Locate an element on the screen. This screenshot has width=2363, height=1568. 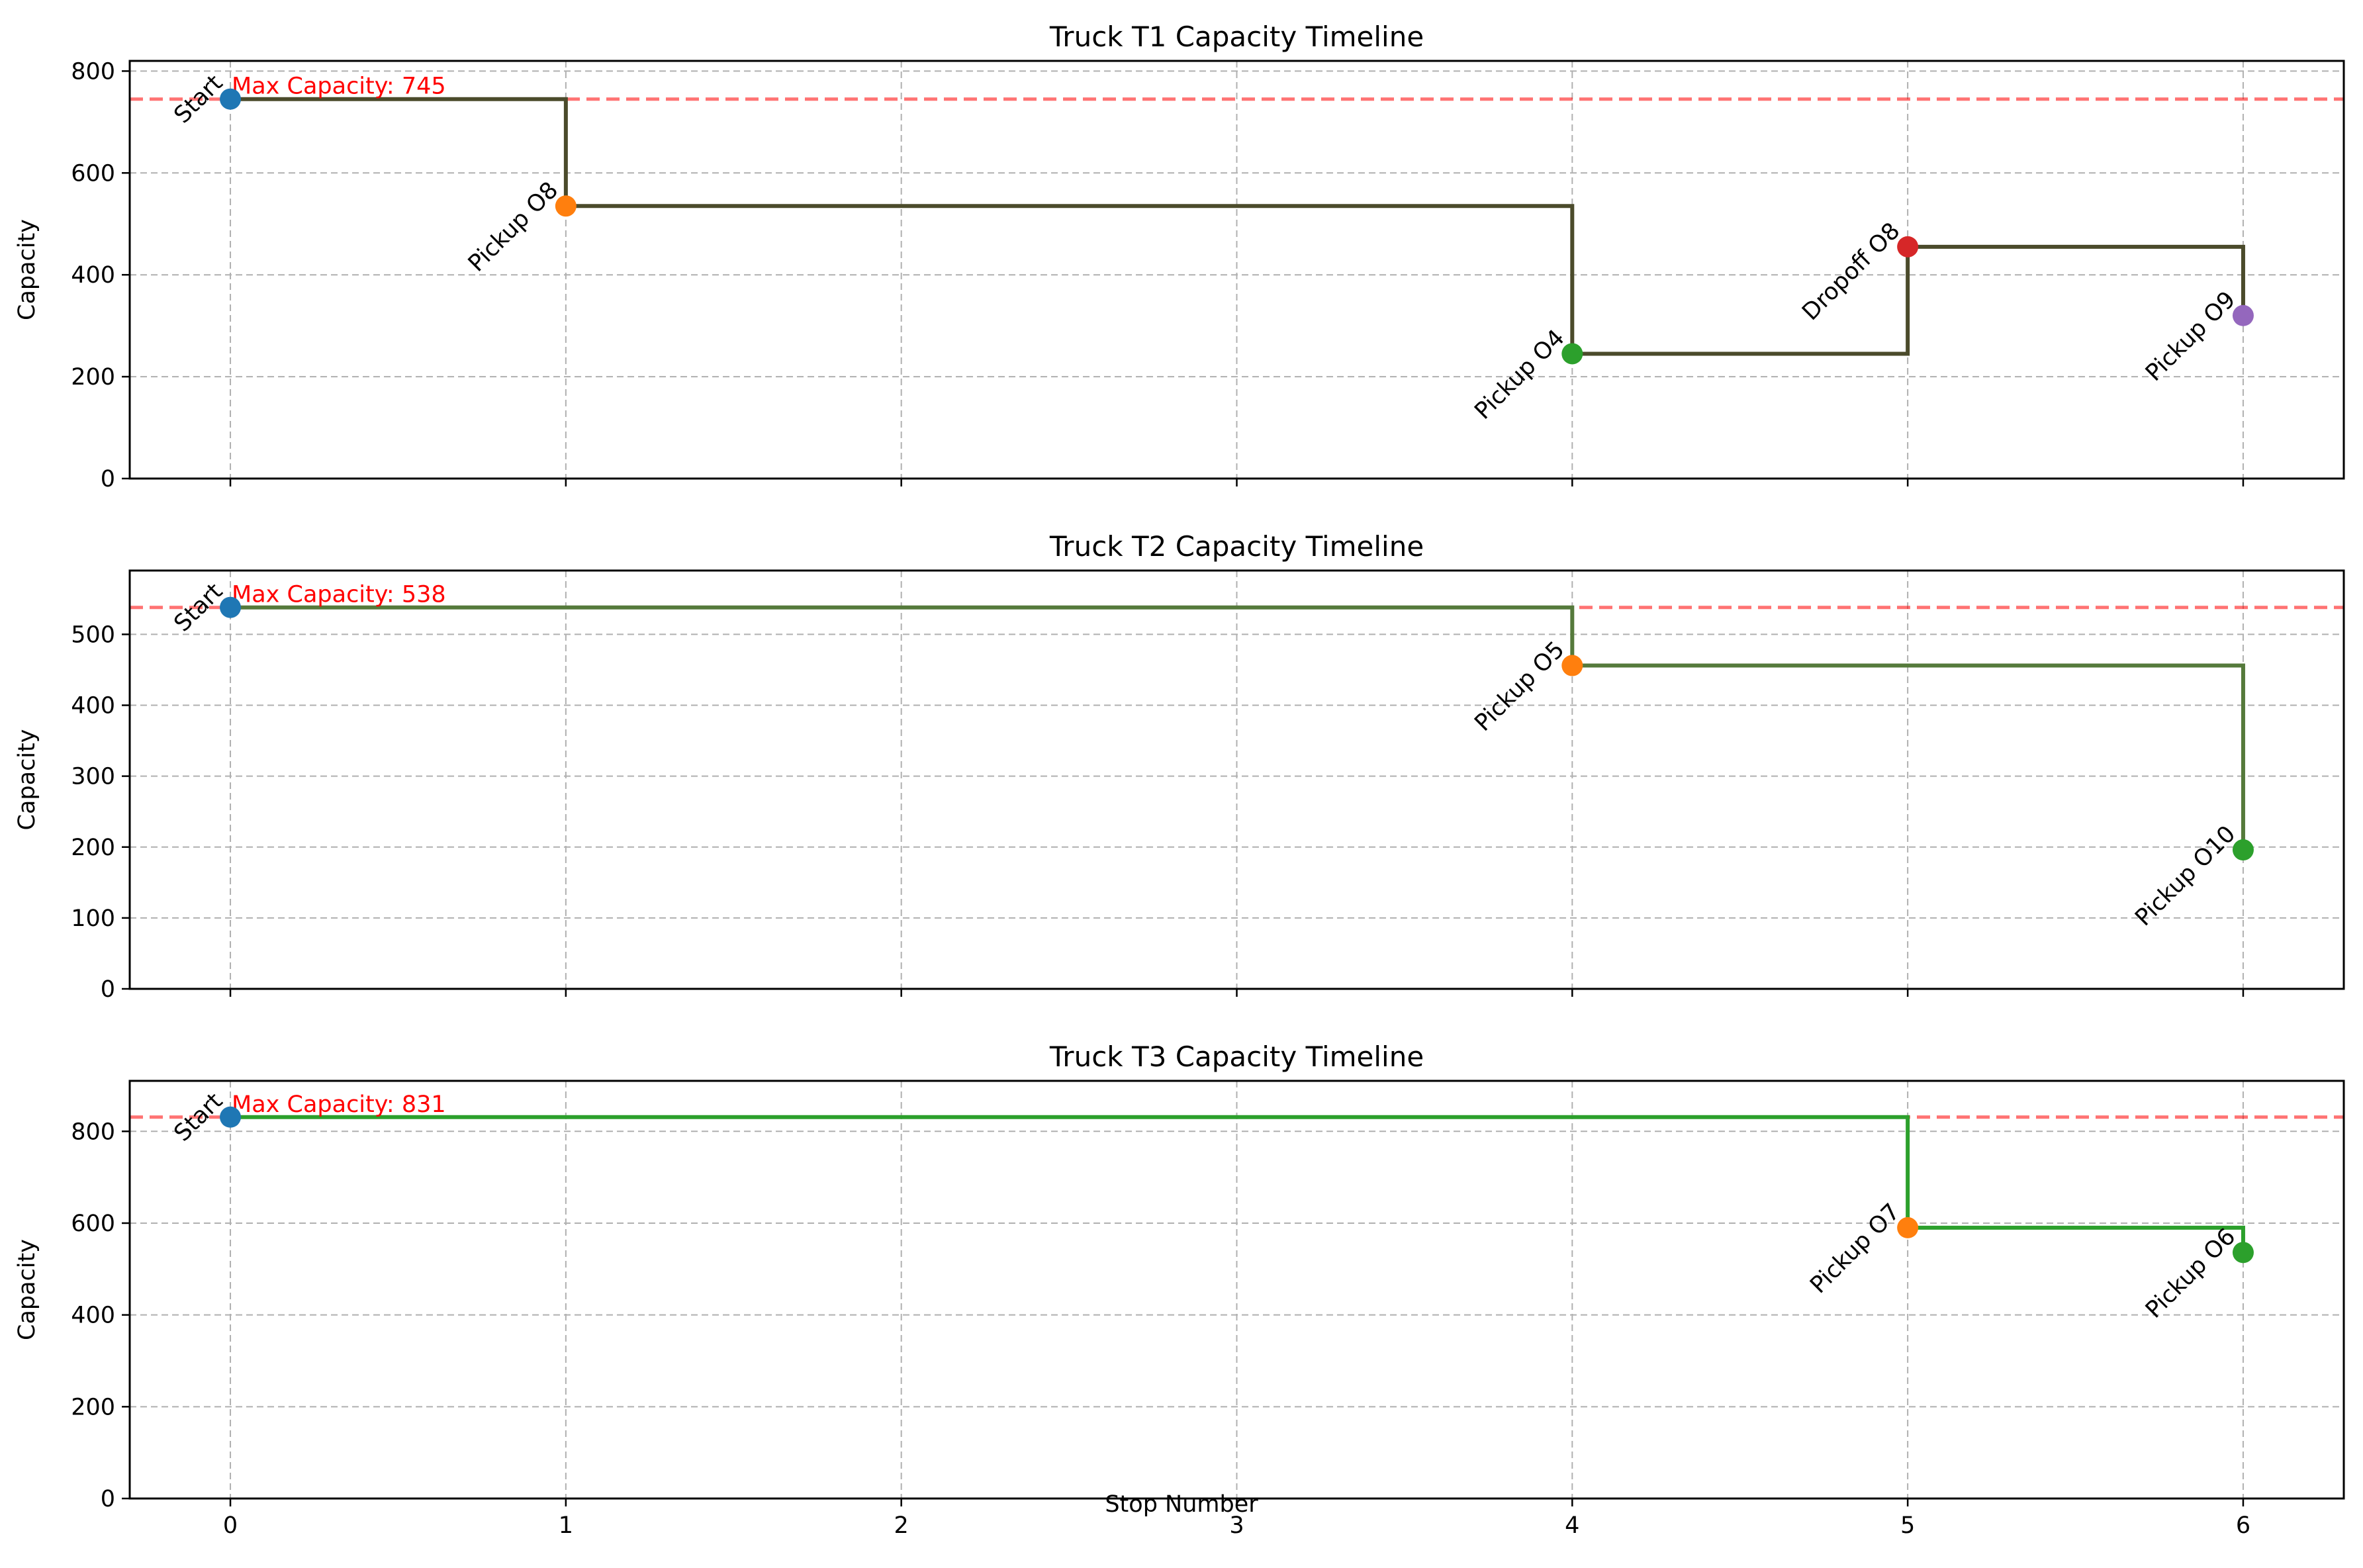
panel-3-x-tick-label: 0 is located at coordinates (230, 1525).